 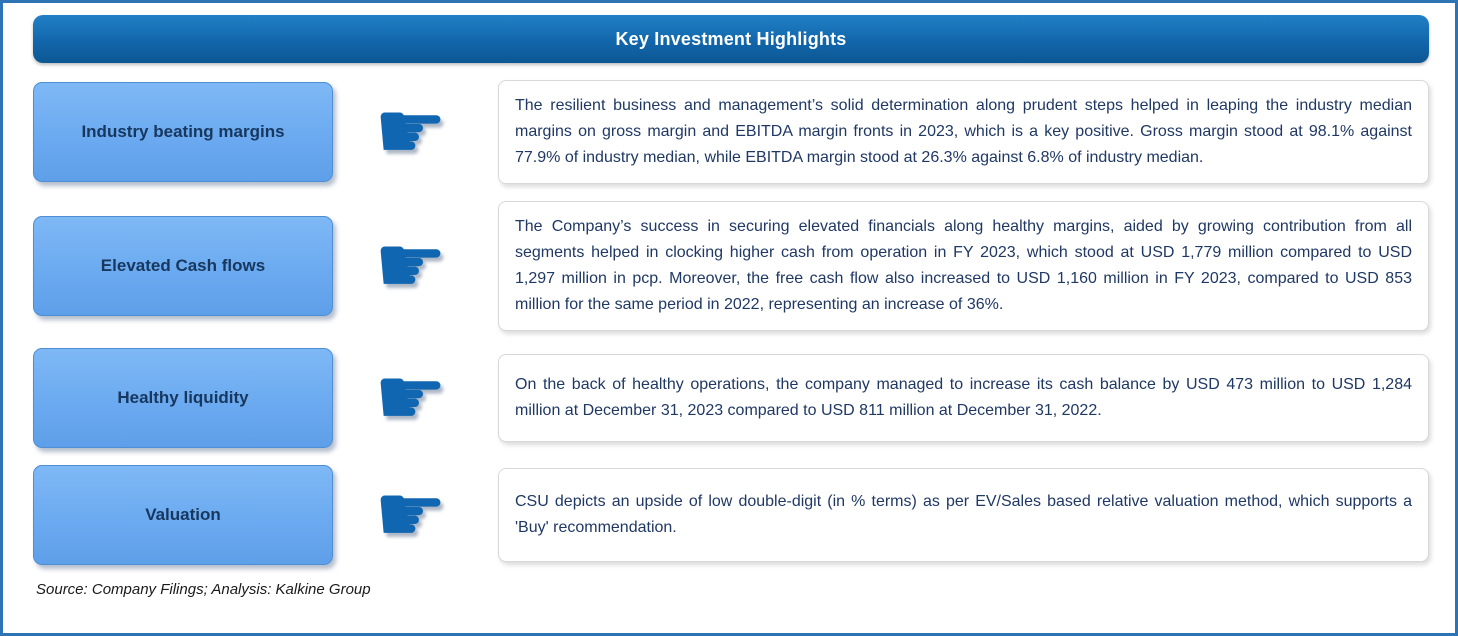 I want to click on label-text: Elevated Cash flows, so click(x=183, y=265).